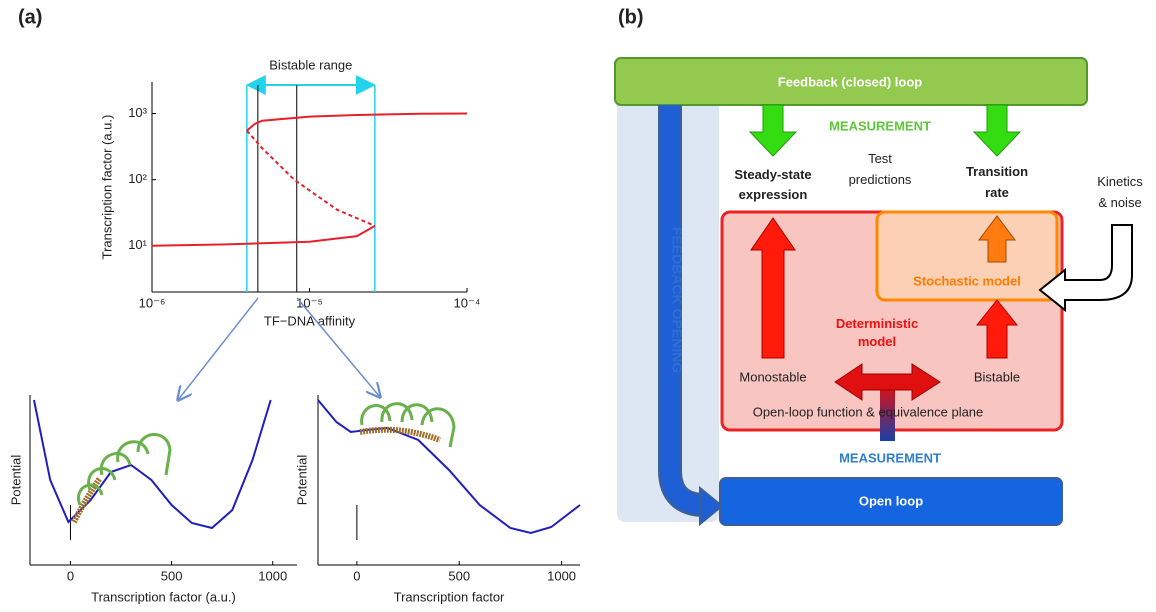 The height and width of the screenshot is (612, 1156). Describe the element at coordinates (1085, 268) in the screenshot. I see `kinetics-arrow` at that location.